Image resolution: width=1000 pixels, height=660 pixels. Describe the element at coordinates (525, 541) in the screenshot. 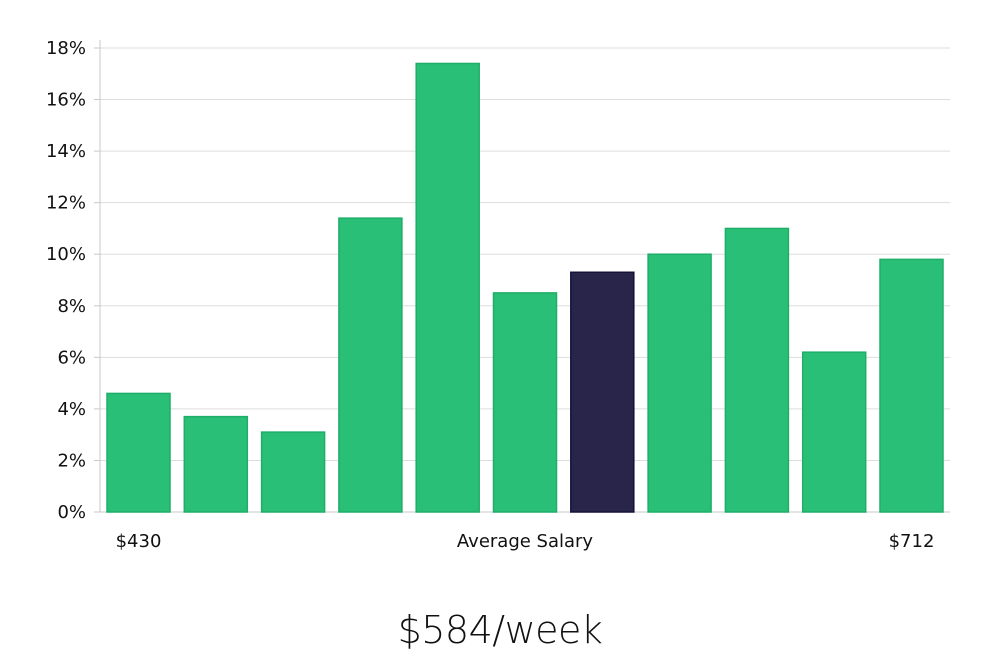

I see `x-axis-title: Average Salary` at that location.